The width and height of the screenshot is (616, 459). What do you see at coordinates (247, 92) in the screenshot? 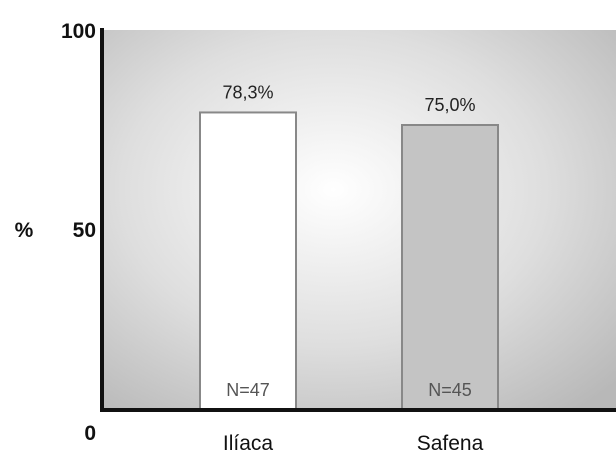
I see `bar-value-label-1: 78,3%` at bounding box center [247, 92].